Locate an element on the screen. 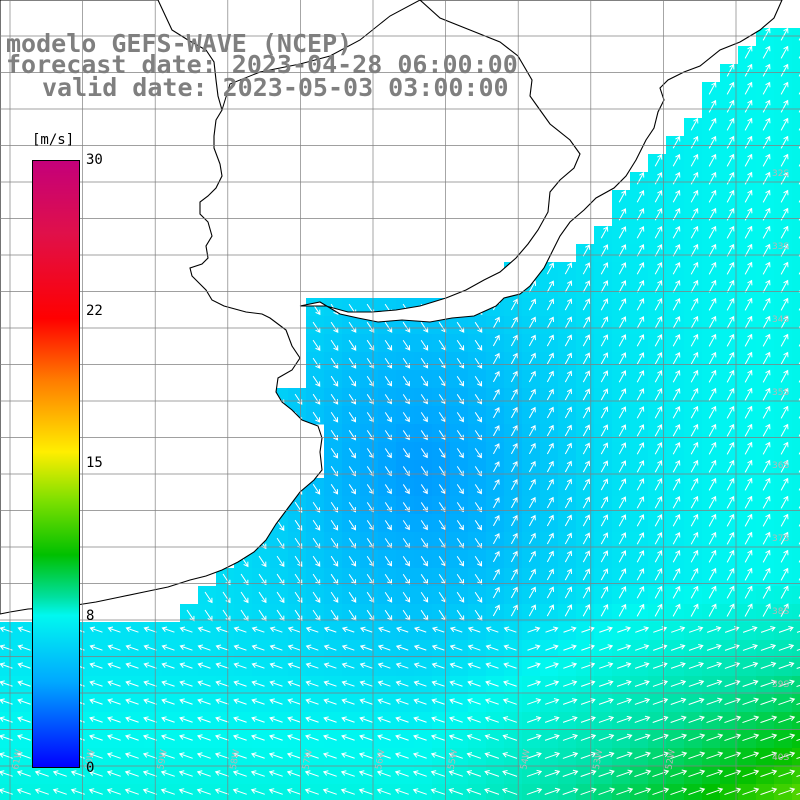  colorbar-gradient is located at coordinates (56, 464).